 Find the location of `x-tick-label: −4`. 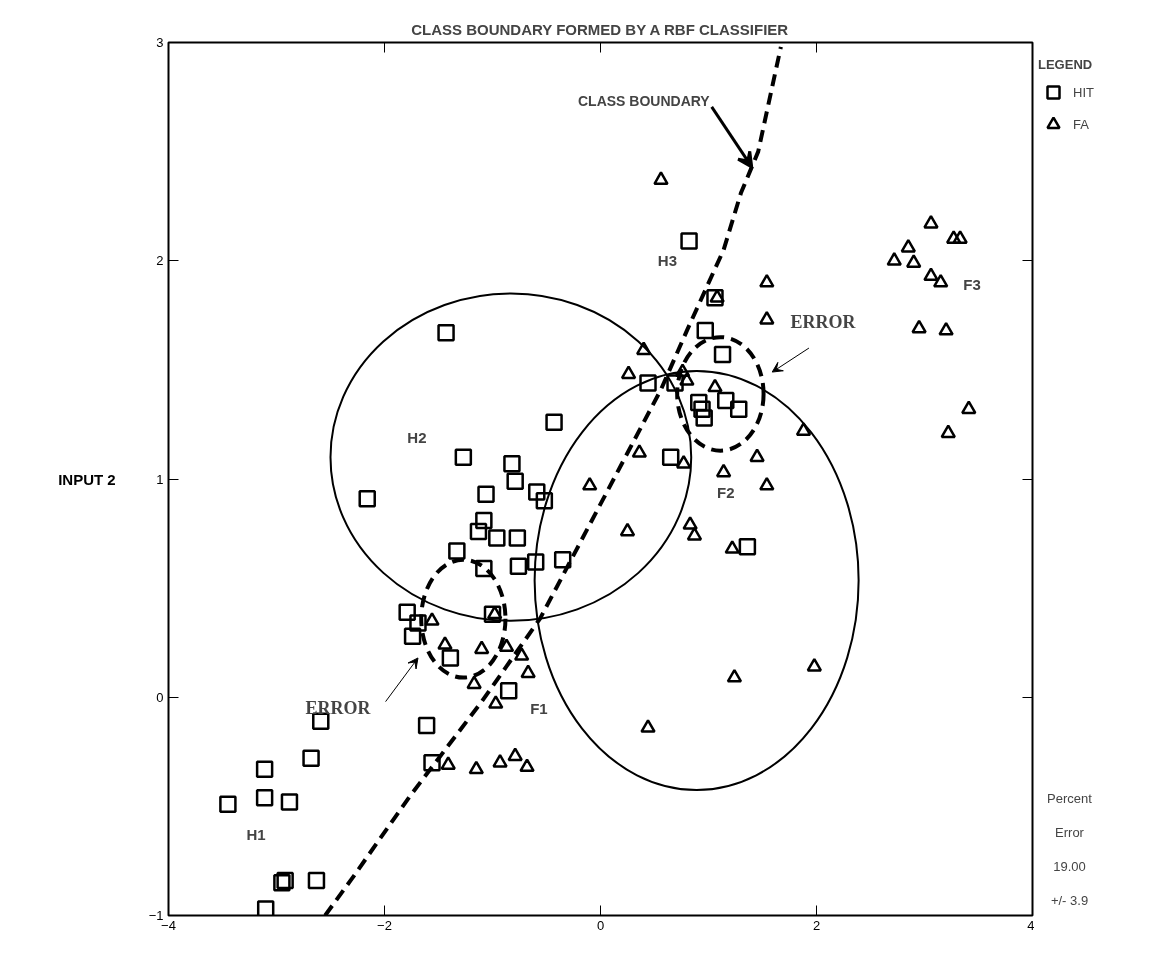

x-tick-label: −4 is located at coordinates (168, 925).